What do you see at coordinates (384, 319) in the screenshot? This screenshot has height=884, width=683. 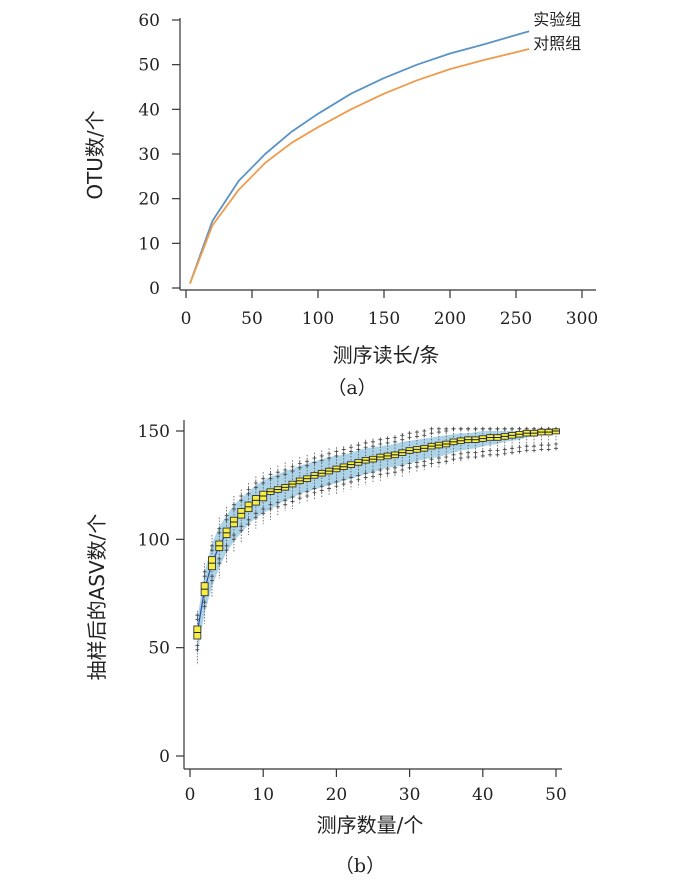 I see `chart-a-x-tick-label: 150` at bounding box center [384, 319].